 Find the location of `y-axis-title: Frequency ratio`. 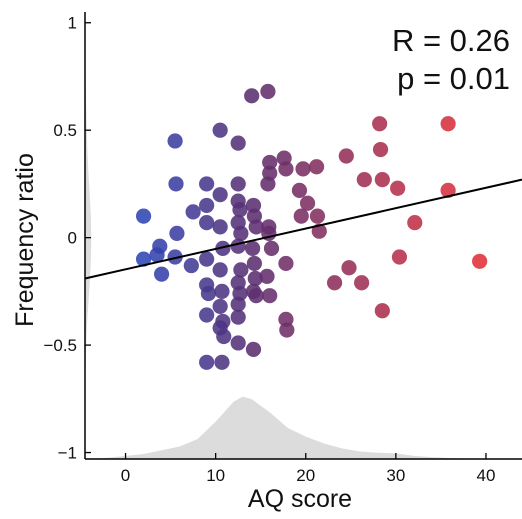

y-axis-title: Frequency ratio is located at coordinates (25, 240).